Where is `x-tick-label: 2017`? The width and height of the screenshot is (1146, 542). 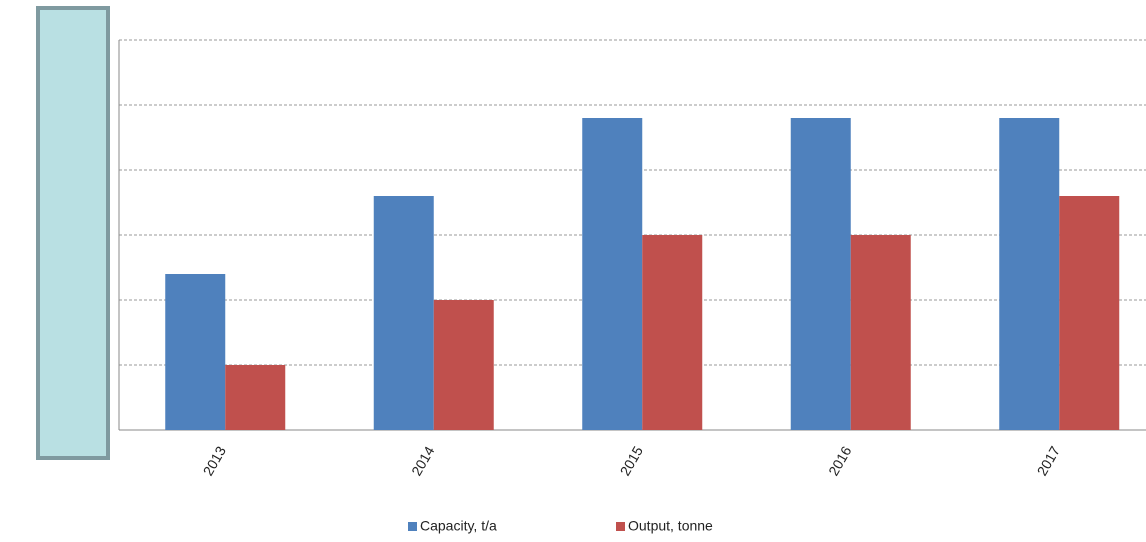
x-tick-label: 2017 is located at coordinates (1049, 460).